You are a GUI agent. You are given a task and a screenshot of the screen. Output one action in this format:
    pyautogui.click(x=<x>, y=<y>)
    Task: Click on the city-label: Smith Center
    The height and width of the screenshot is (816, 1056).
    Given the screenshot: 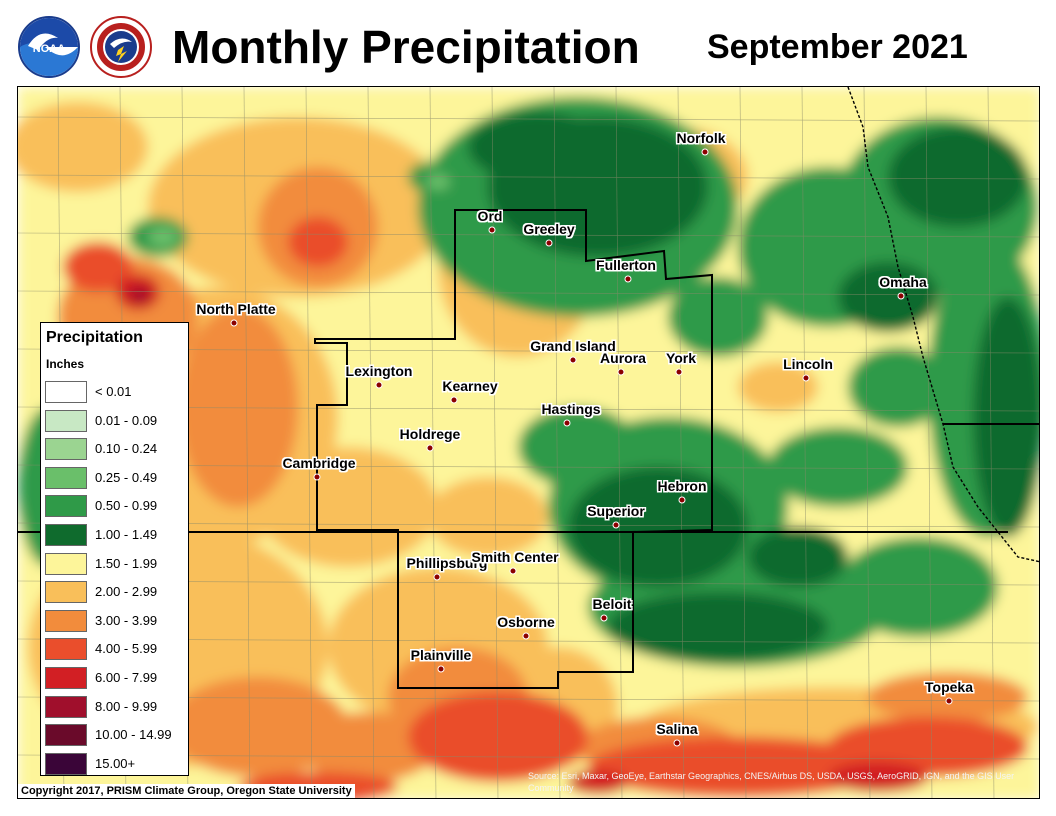 What is the action you would take?
    pyautogui.click(x=515, y=557)
    